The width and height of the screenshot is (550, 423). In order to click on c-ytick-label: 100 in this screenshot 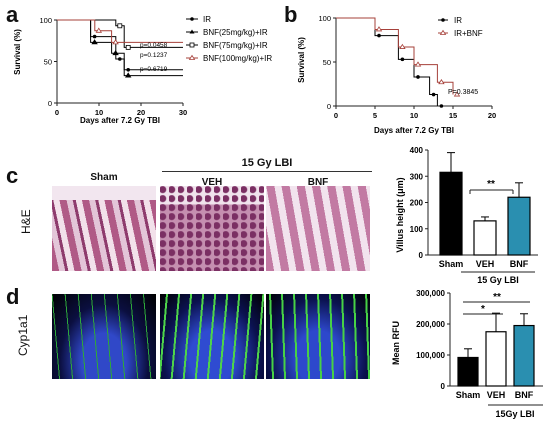, I will do `click(417, 229)`.